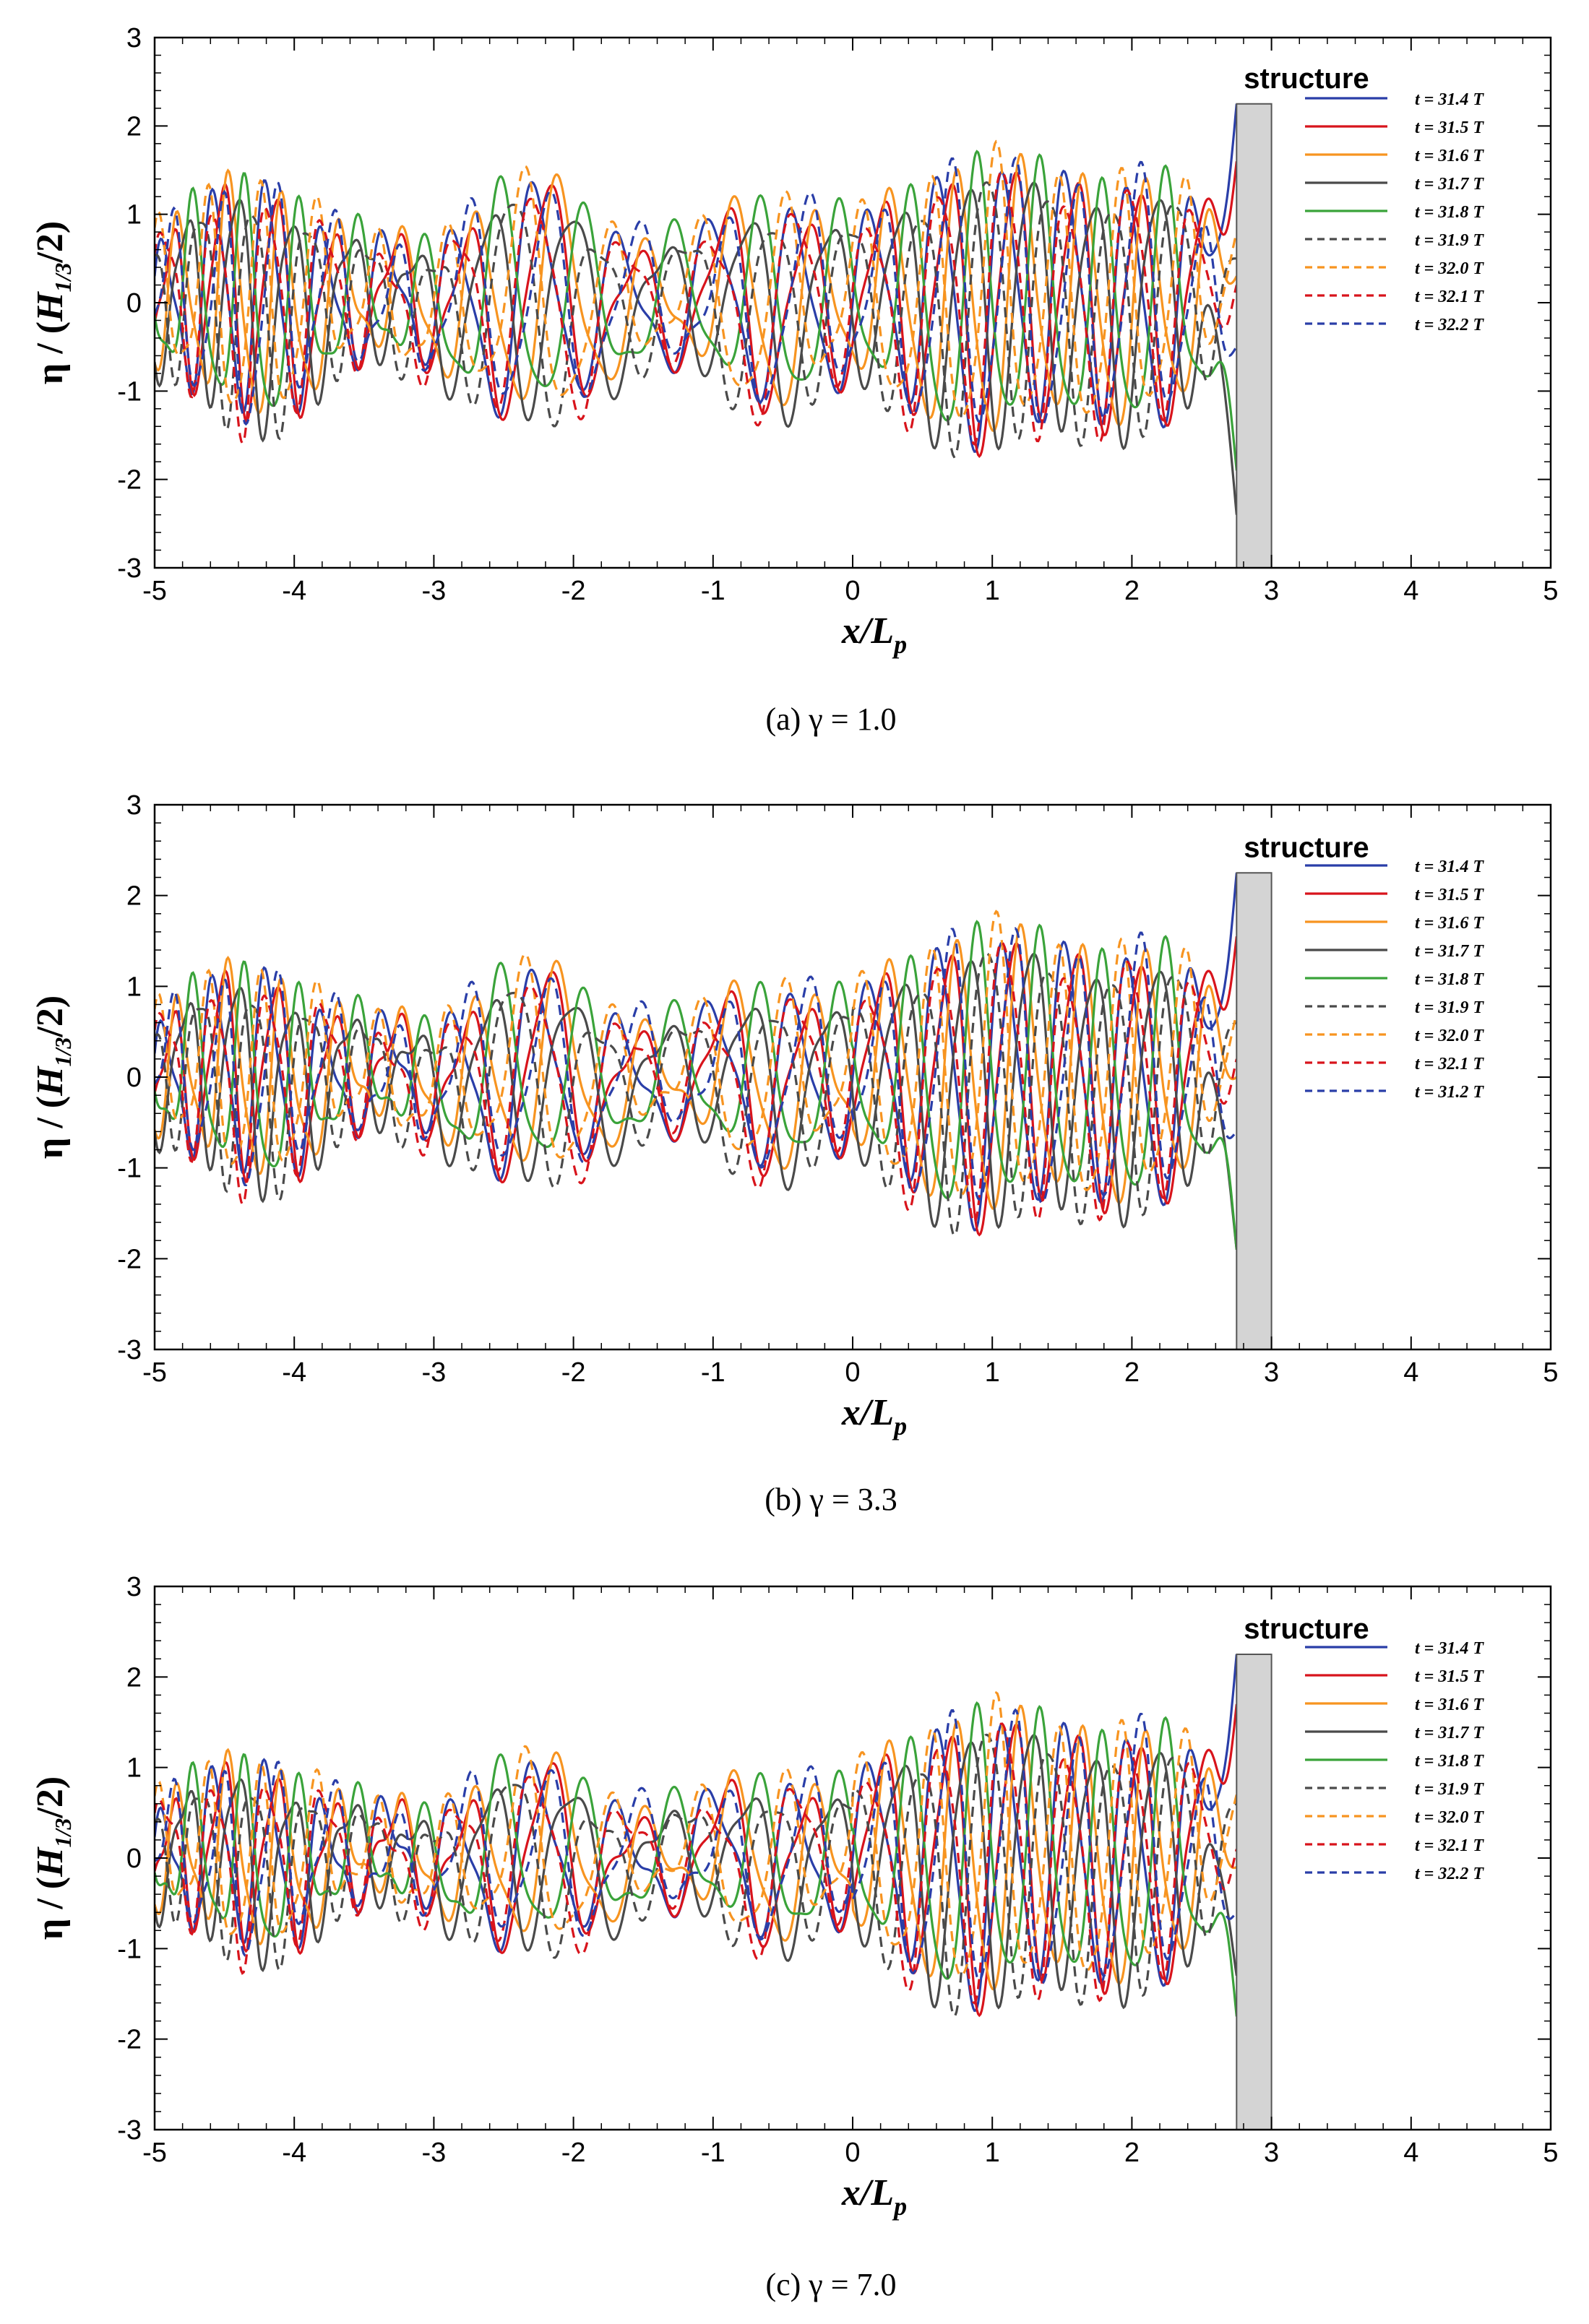 This screenshot has height=2324, width=1589. What do you see at coordinates (134, 126) in the screenshot?
I see `y-tick-label: 2` at bounding box center [134, 126].